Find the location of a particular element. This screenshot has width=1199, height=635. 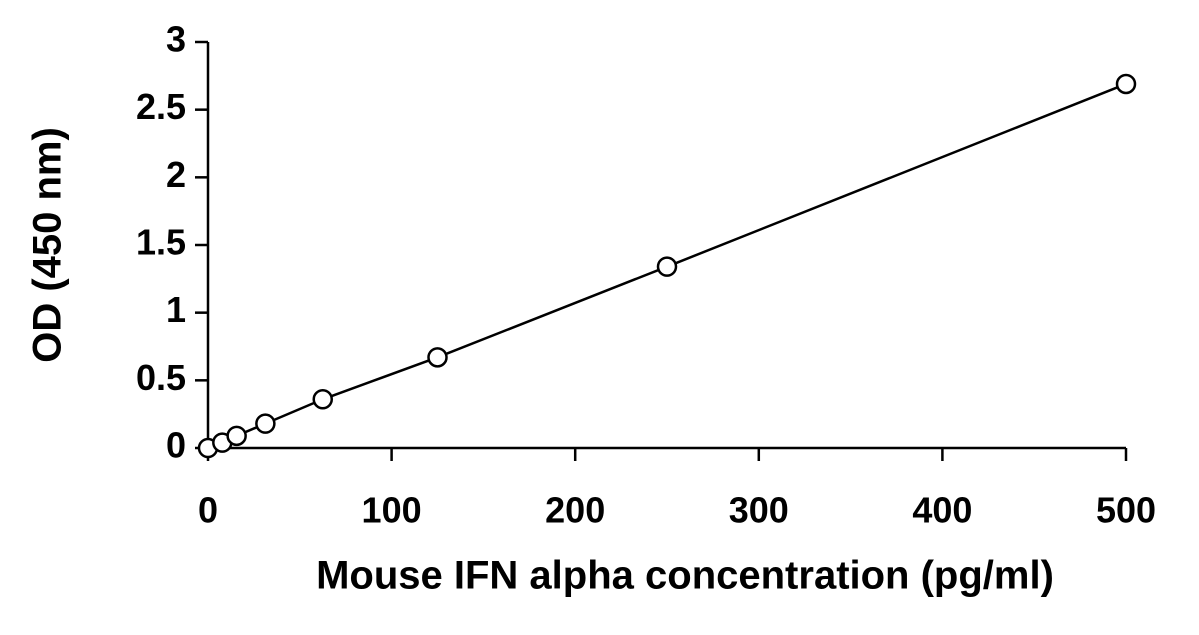

y-tick-label: 2.5 is located at coordinates (161, 106).